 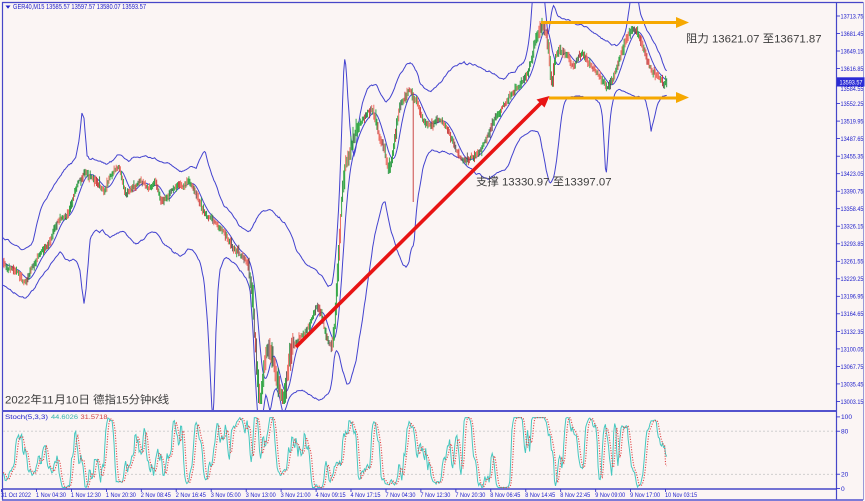 I want to click on svg-text: 100, so click(x=846, y=417).